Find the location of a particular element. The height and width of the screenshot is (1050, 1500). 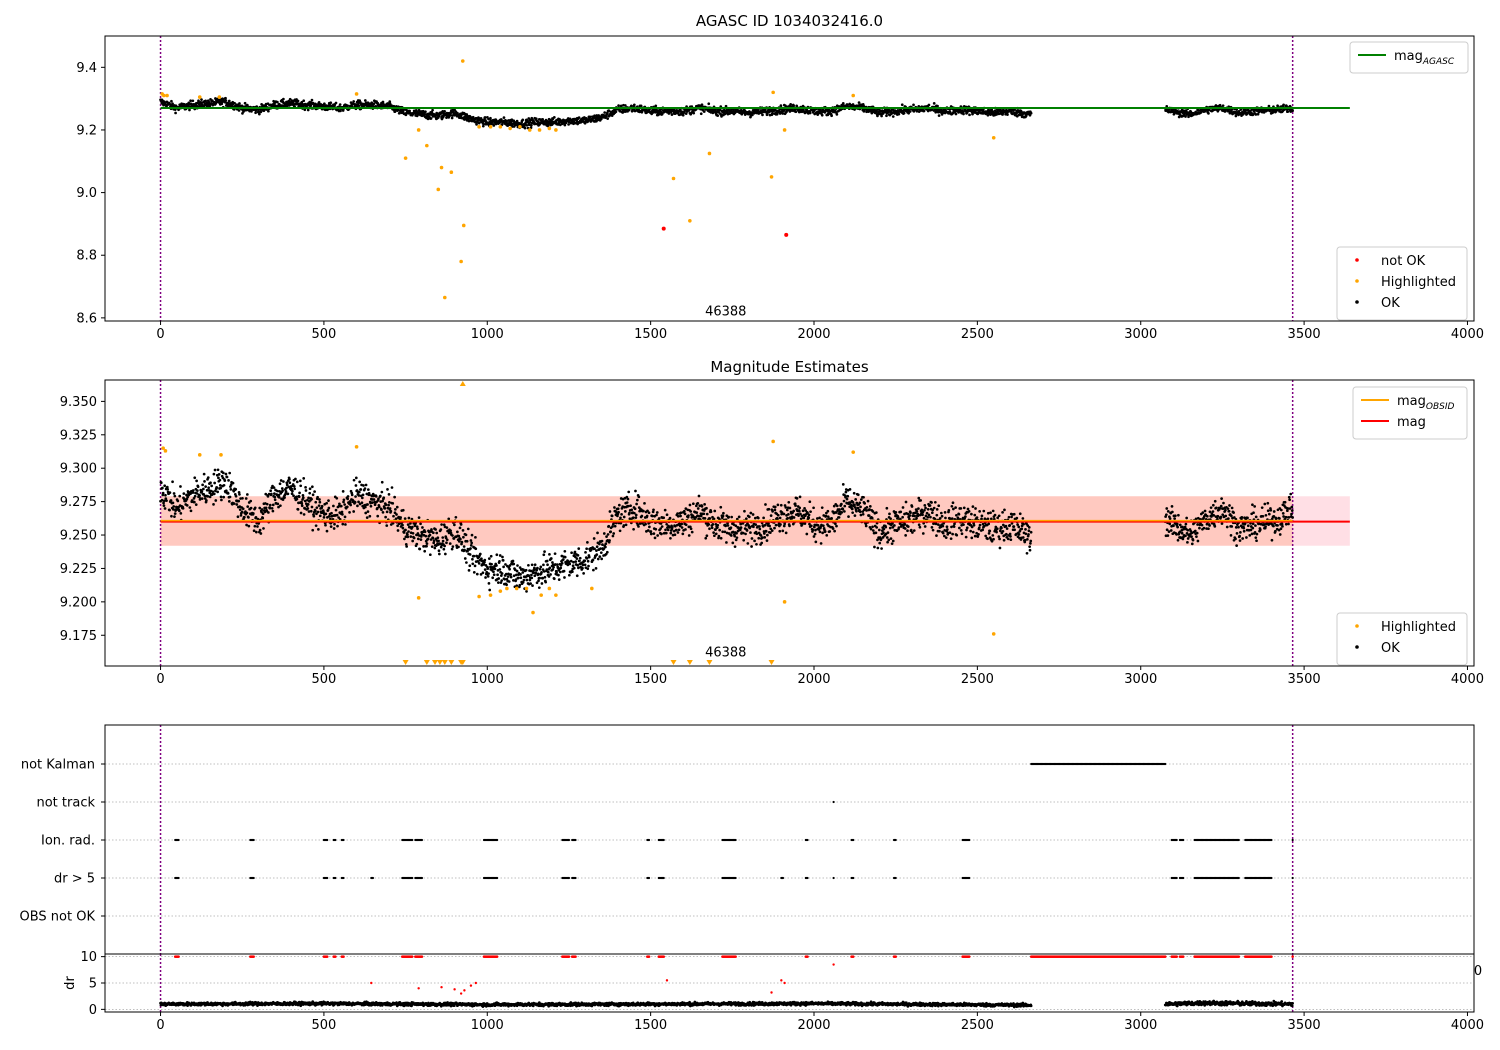

p0-not-ok-point is located at coordinates (786, 234).